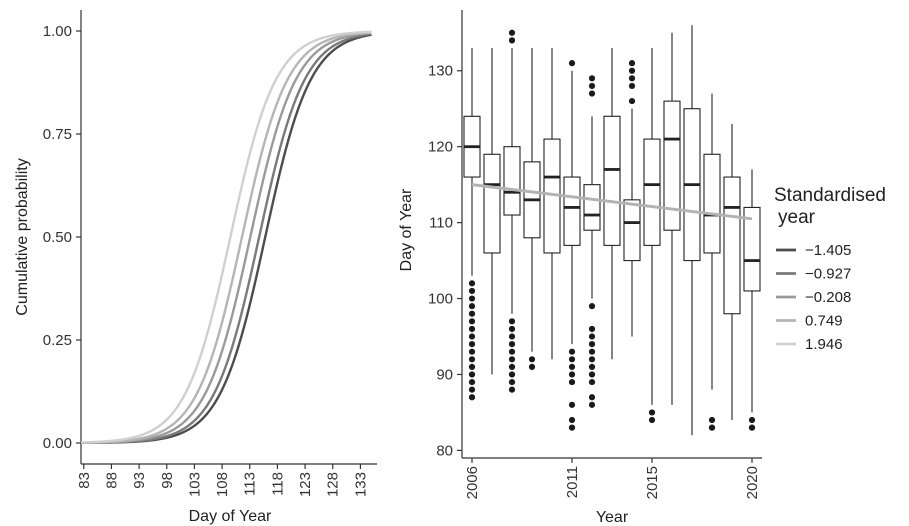  I want to click on legend-label: 1.946, so click(824, 344).